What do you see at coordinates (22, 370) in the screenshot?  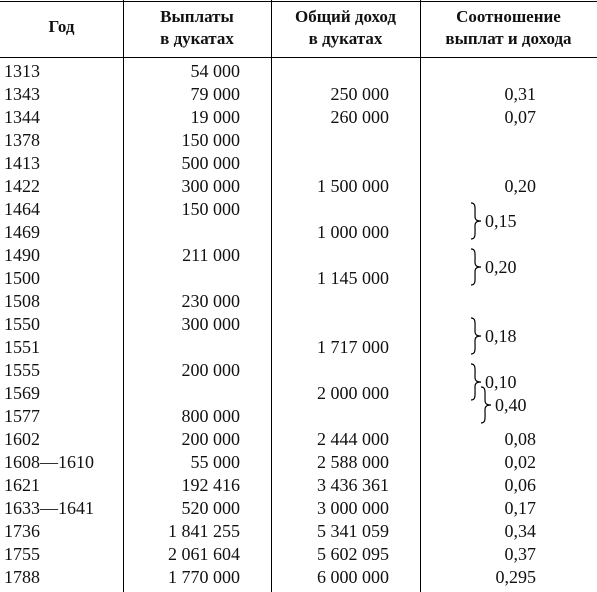 I see `cell-year: 1555` at bounding box center [22, 370].